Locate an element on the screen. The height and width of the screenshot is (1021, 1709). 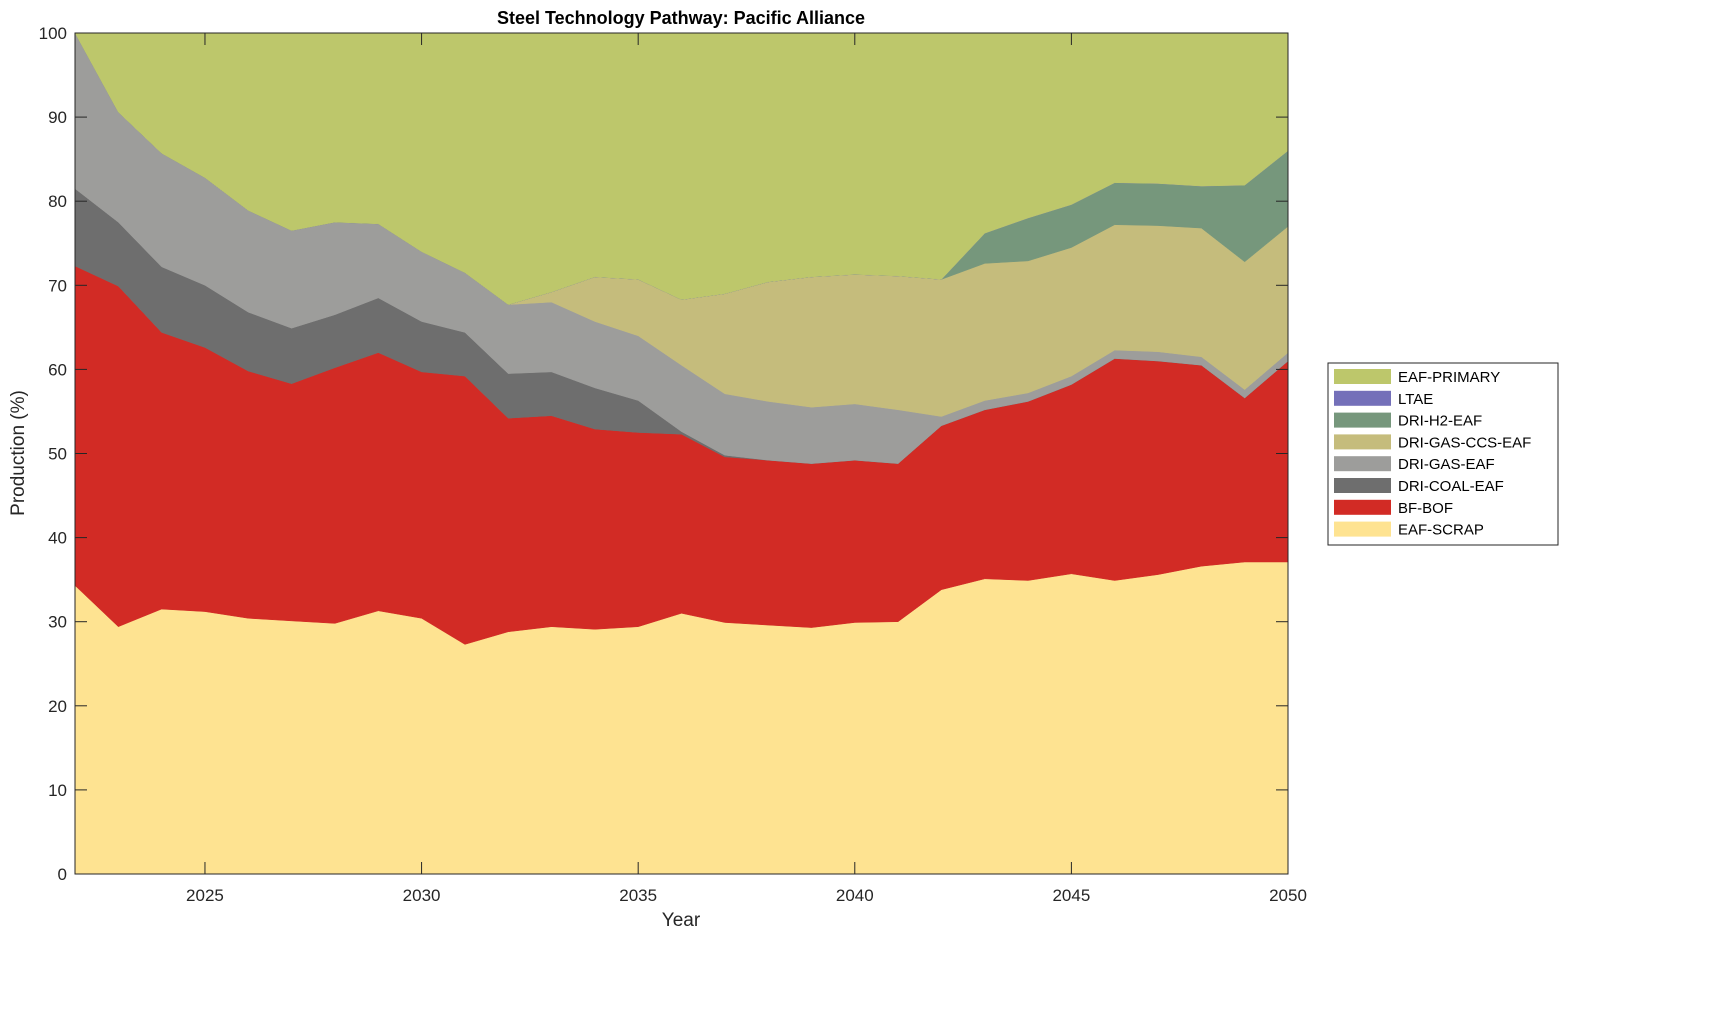
y-tick-label: 20 is located at coordinates (57, 706).